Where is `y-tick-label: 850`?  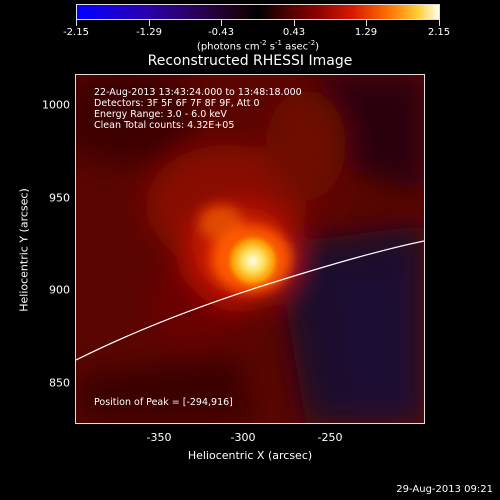 y-tick-label: 850 is located at coordinates (59, 383).